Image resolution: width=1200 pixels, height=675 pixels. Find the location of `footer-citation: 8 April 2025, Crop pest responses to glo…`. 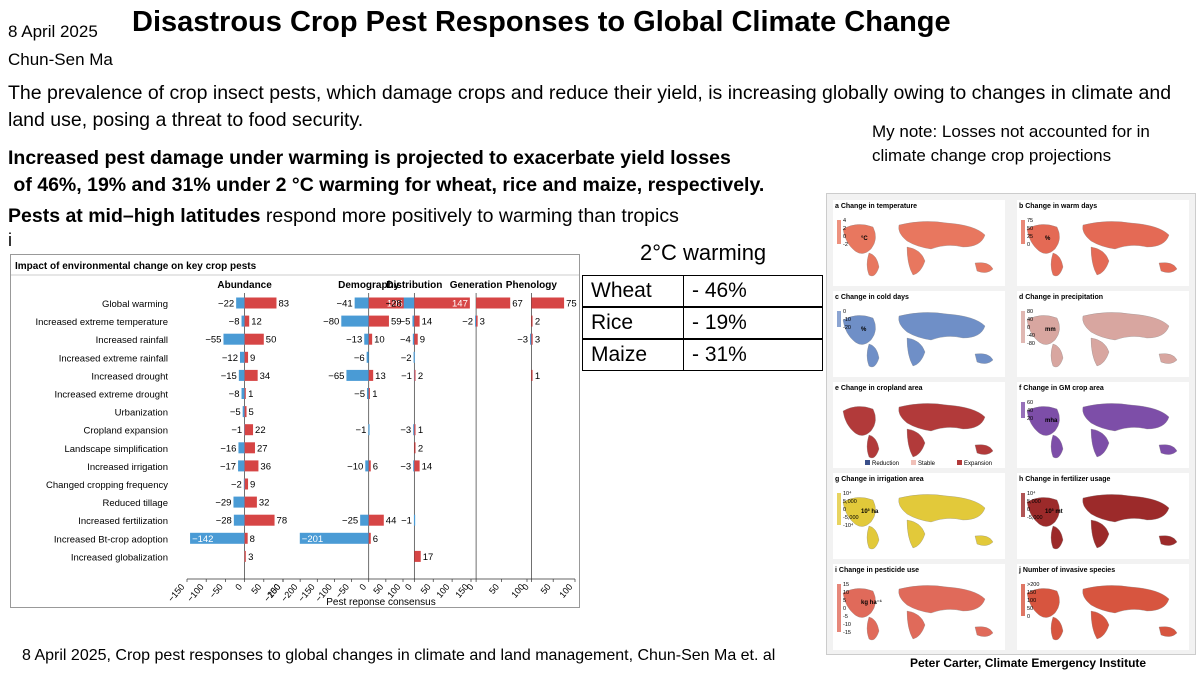

footer-citation: 8 April 2025, Crop pest responses to glo… is located at coordinates (399, 655).